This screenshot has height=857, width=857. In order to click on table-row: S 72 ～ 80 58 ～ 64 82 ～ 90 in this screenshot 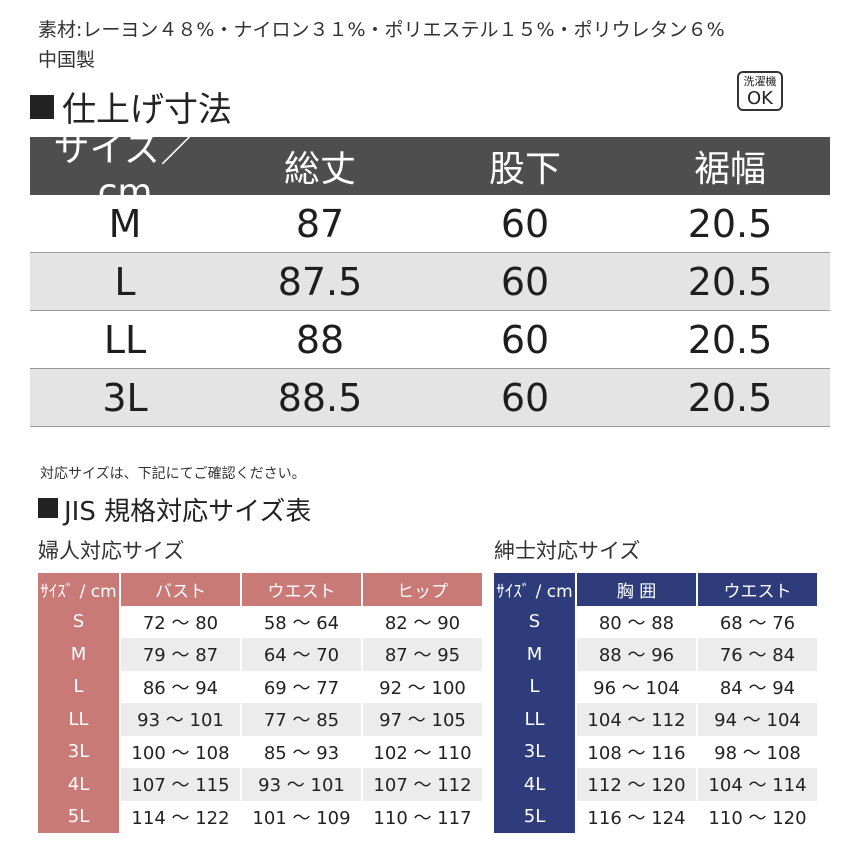, I will do `click(261, 621)`.